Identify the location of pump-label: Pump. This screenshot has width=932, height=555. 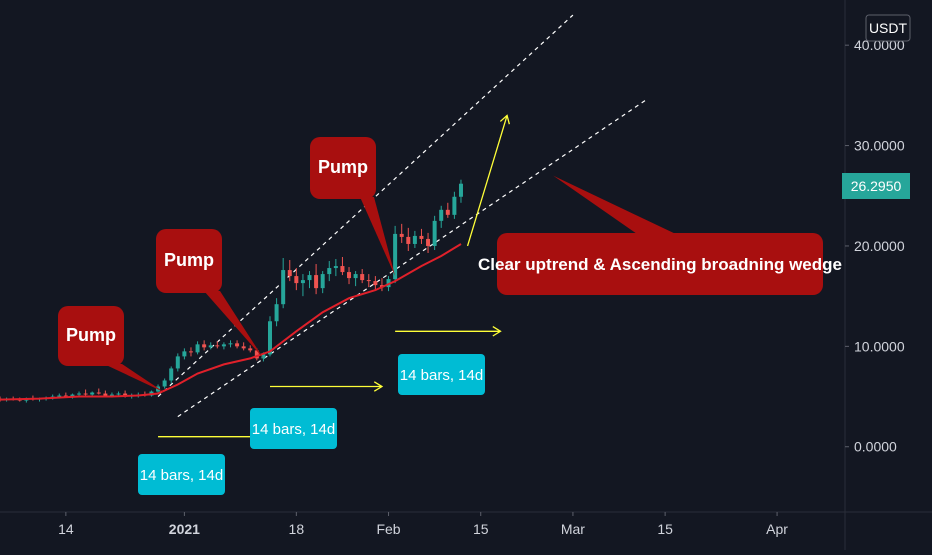
(91, 335).